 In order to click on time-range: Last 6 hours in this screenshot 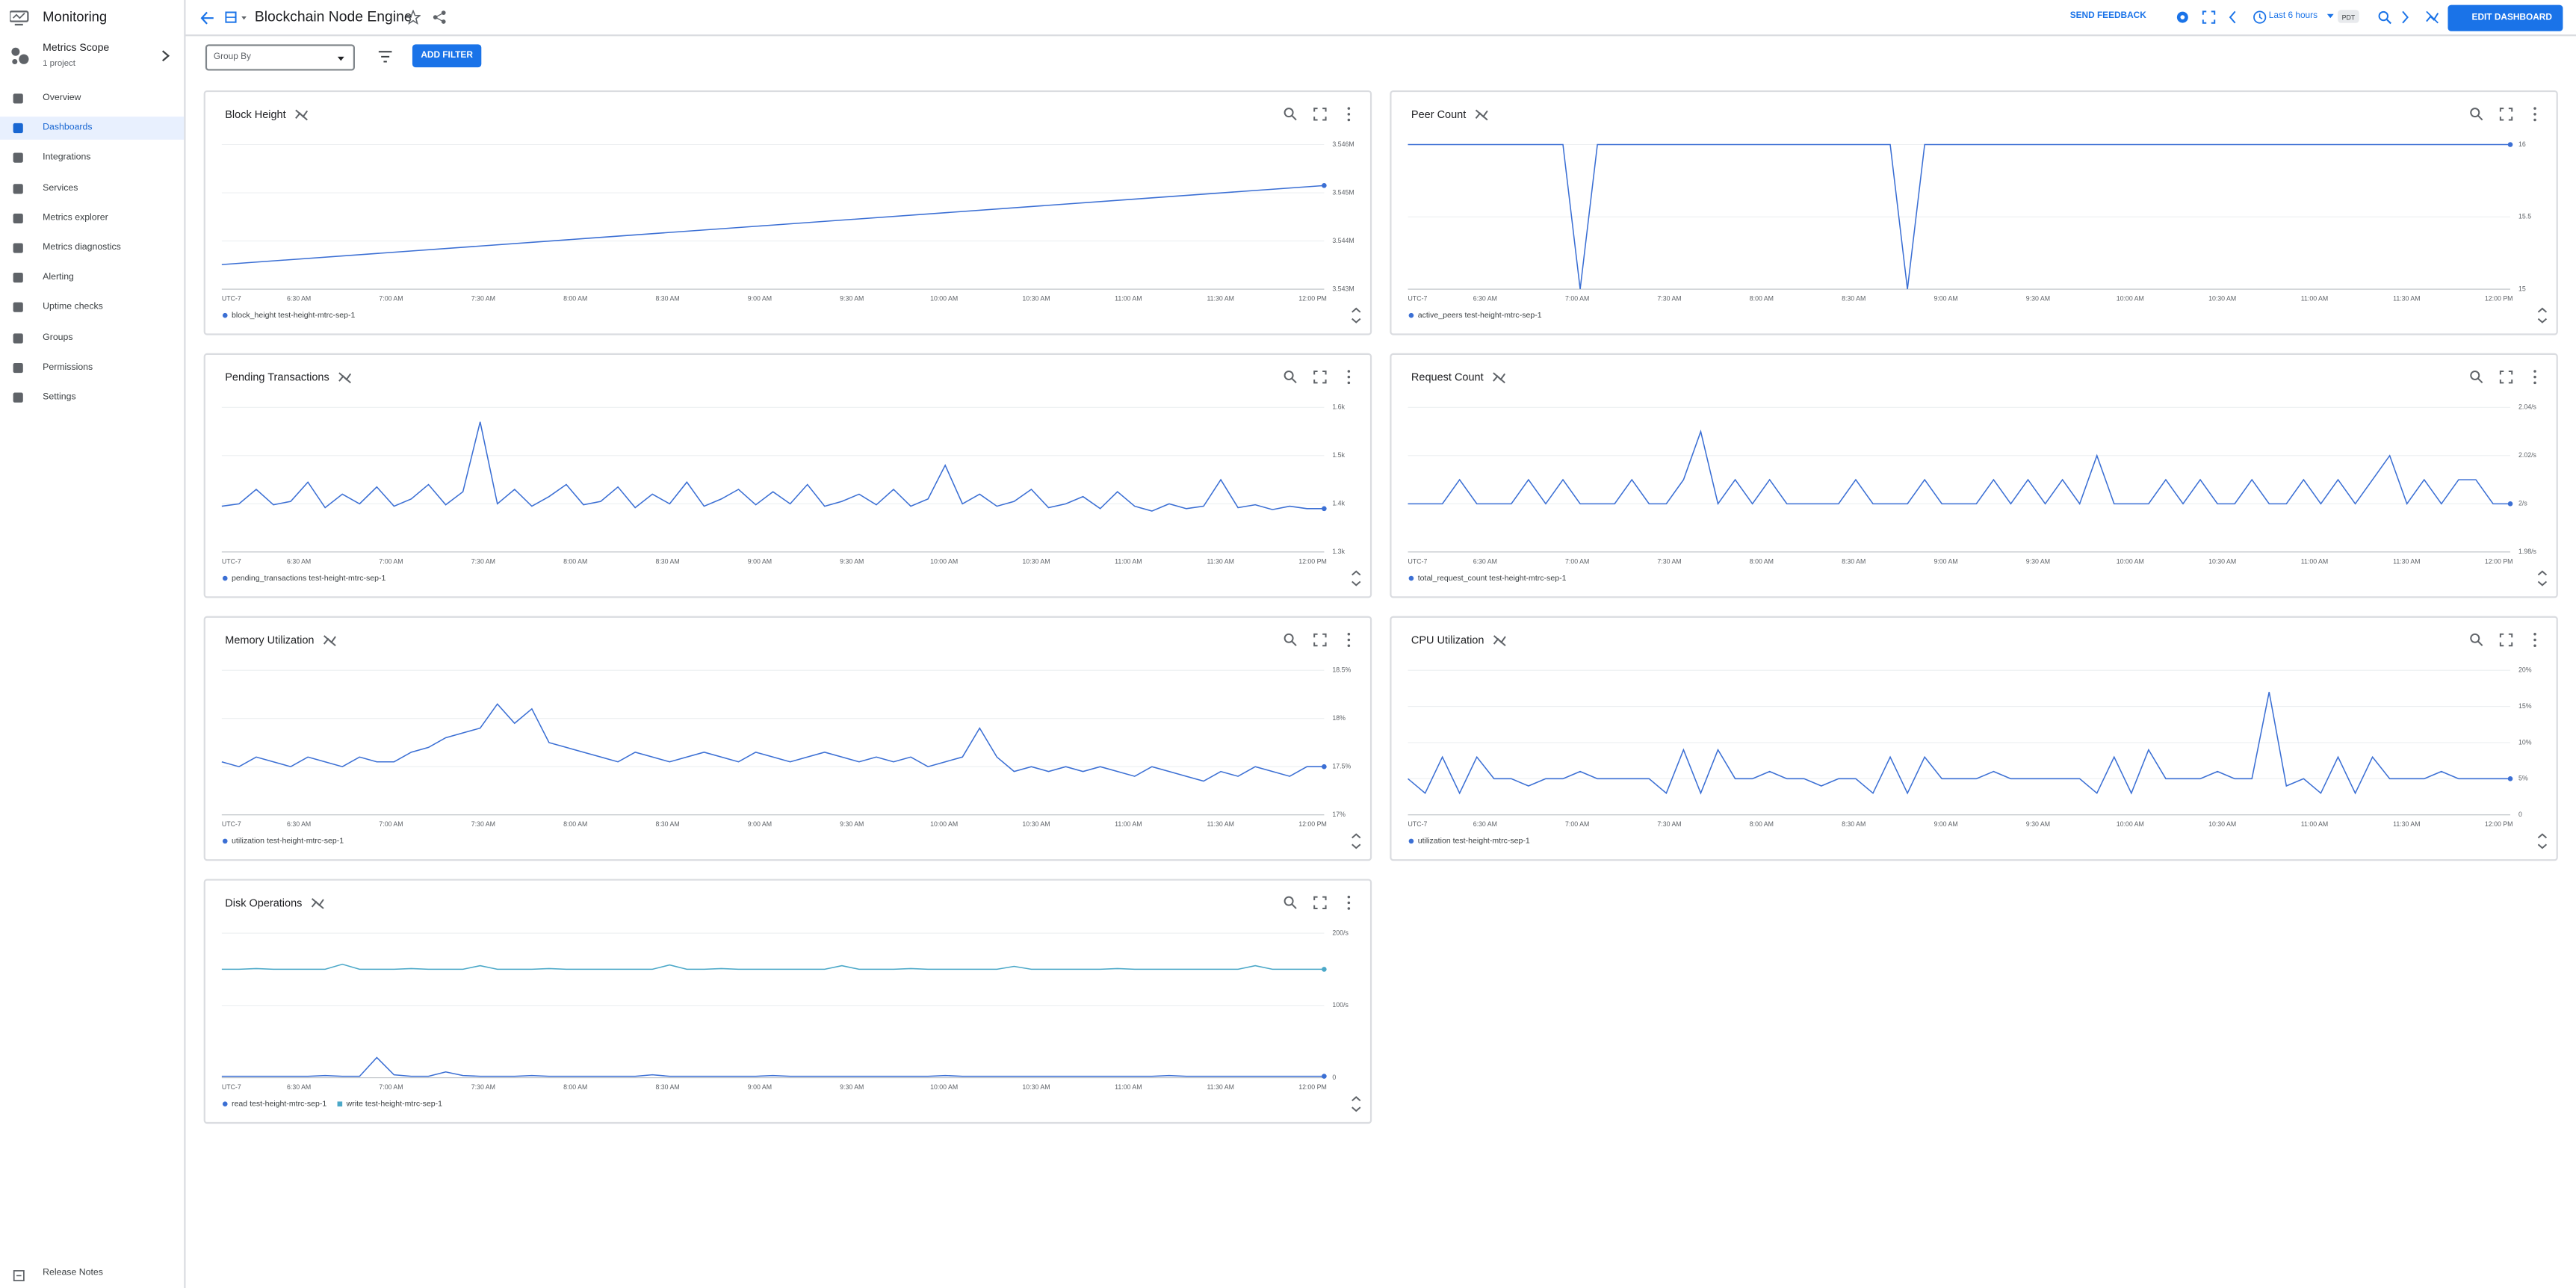, I will do `click(2293, 16)`.